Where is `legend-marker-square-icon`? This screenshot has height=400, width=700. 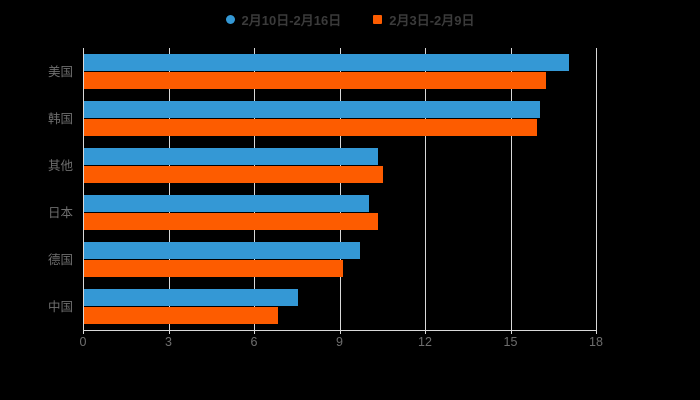 legend-marker-square-icon is located at coordinates (378, 19).